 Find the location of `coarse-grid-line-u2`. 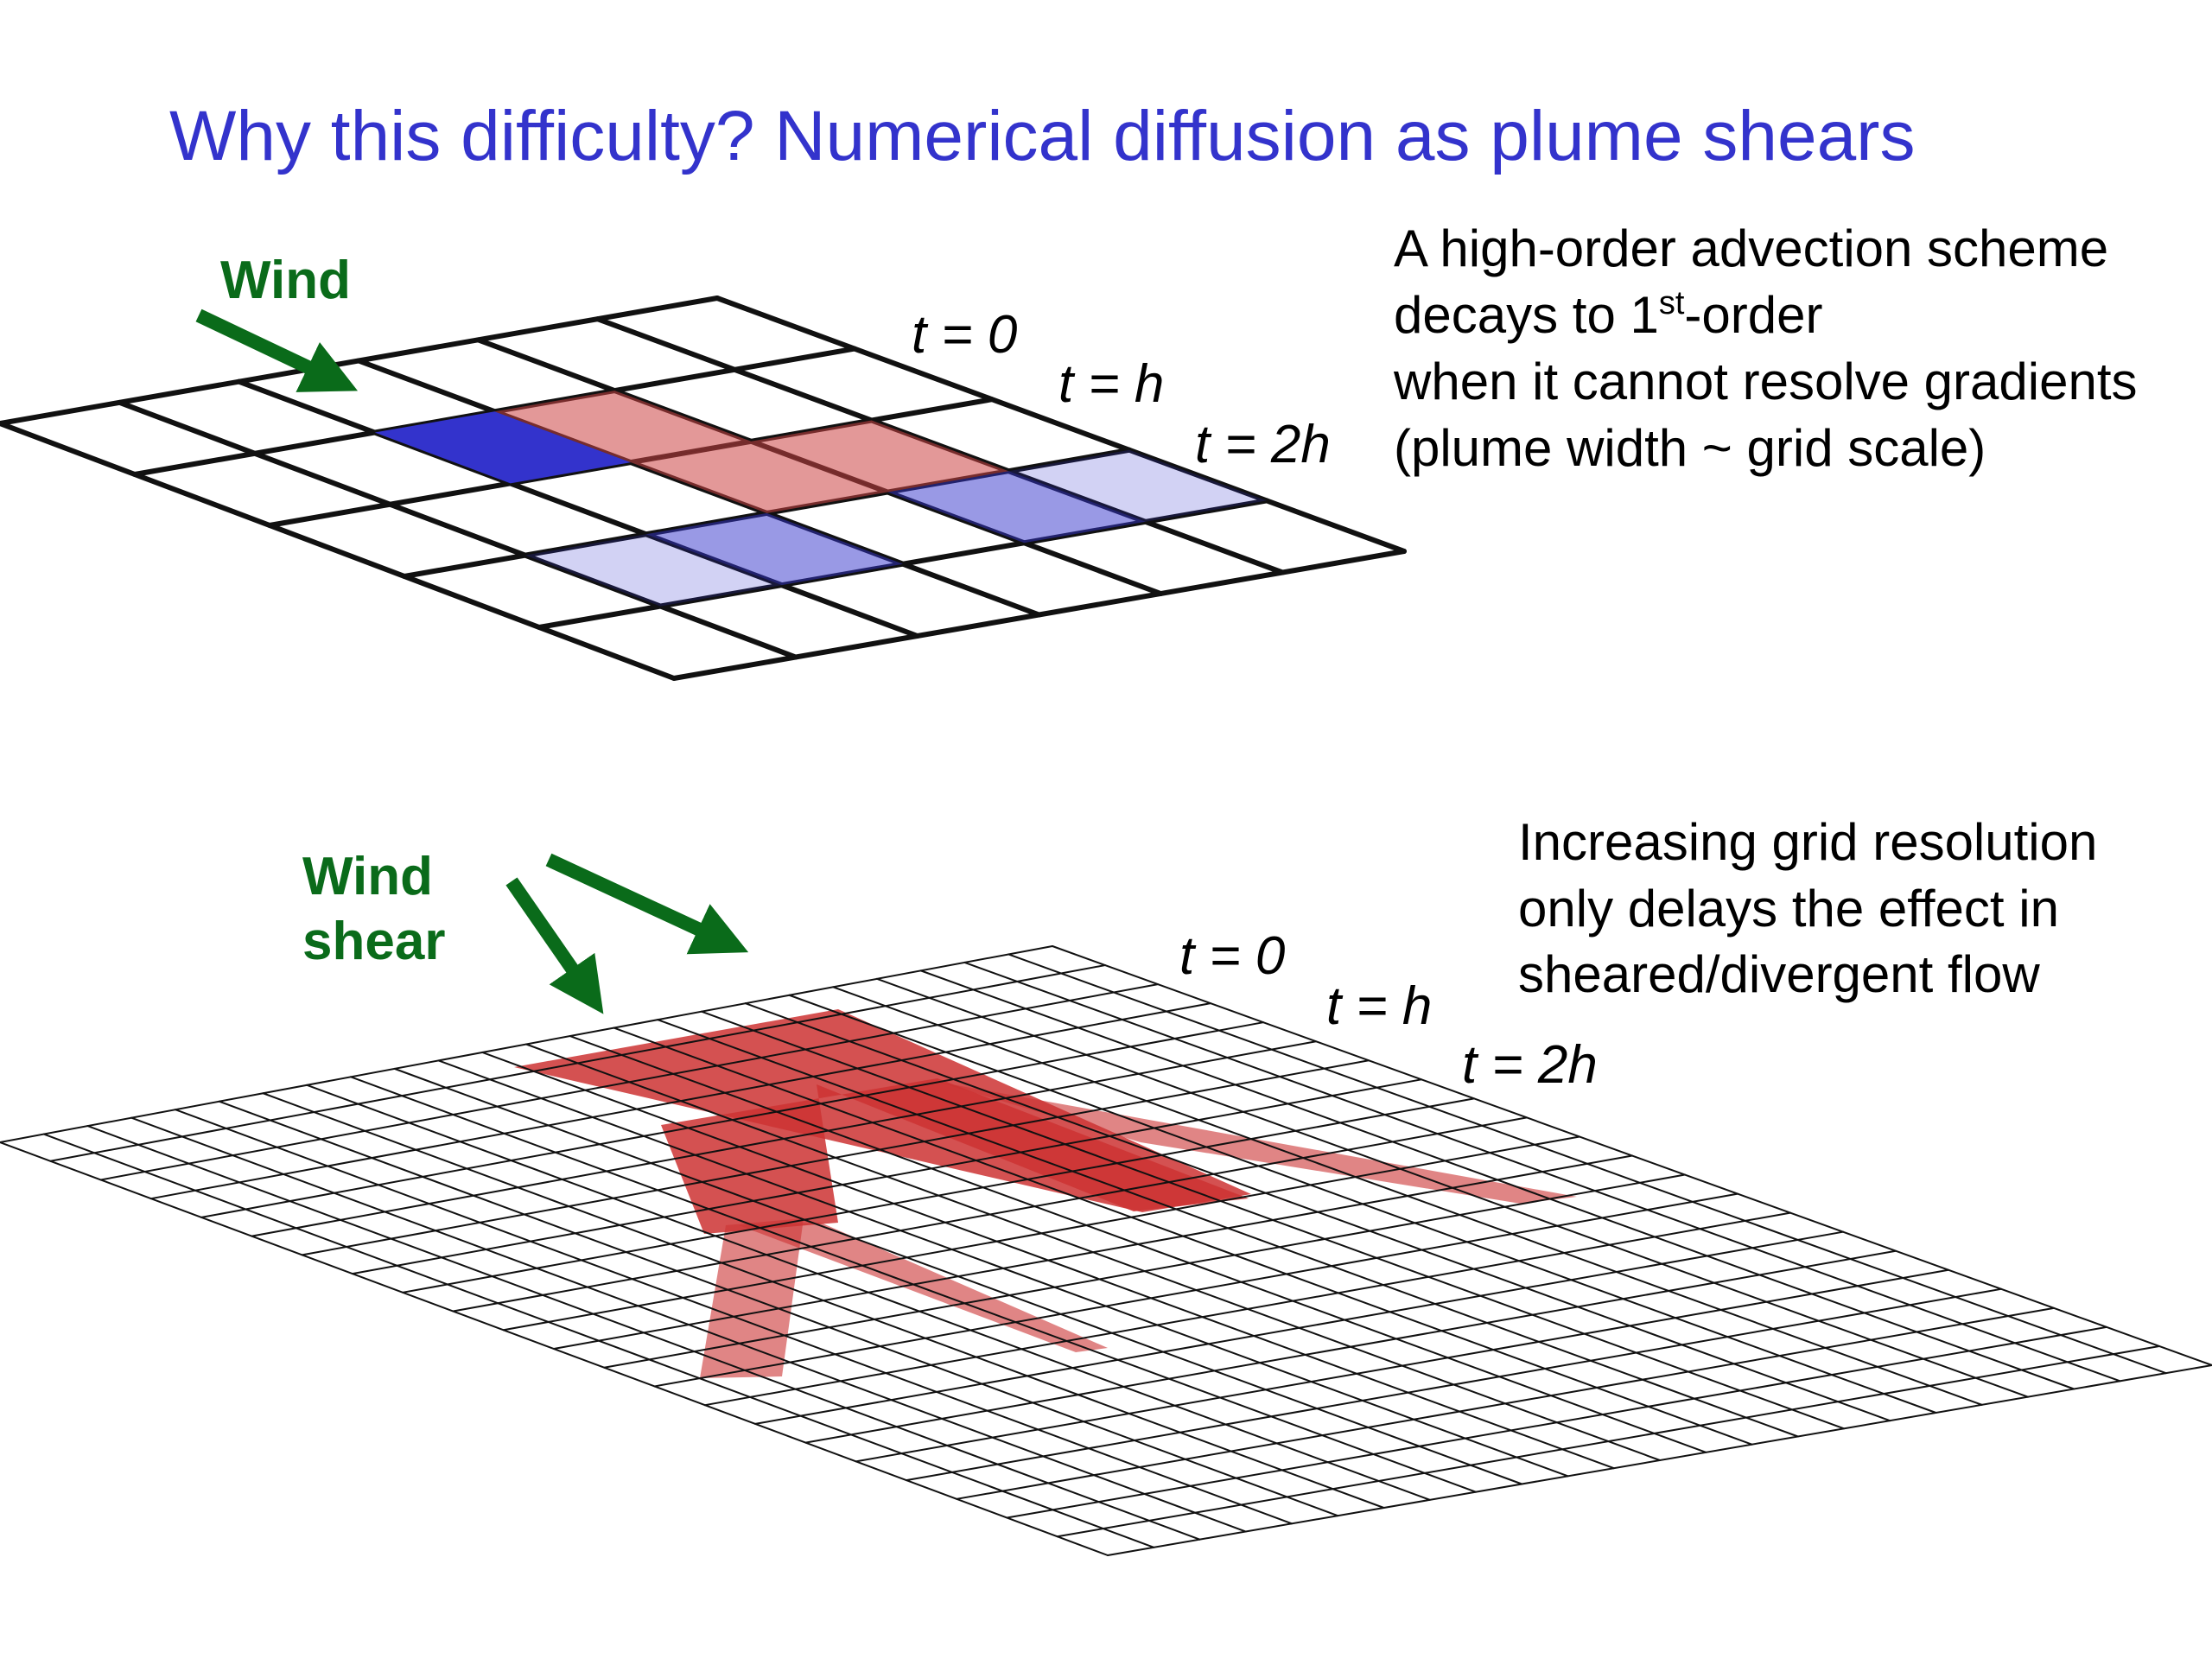

coarse-grid-line-u2 is located at coordinates (578, 508).